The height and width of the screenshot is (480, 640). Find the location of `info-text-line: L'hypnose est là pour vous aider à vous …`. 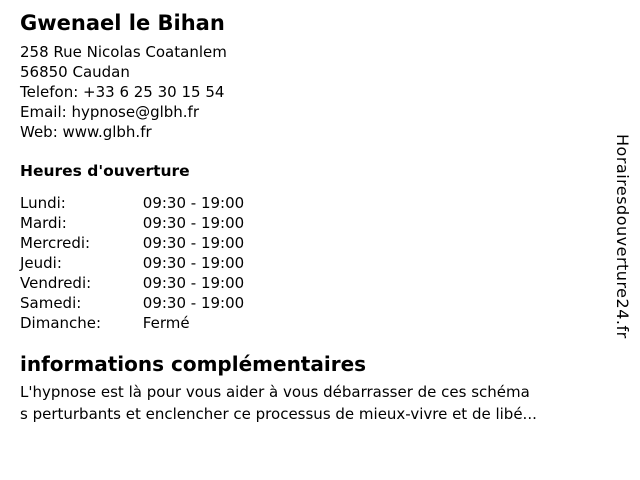

info-text-line: L'hypnose est là pour vous aider à vous … is located at coordinates (275, 392).